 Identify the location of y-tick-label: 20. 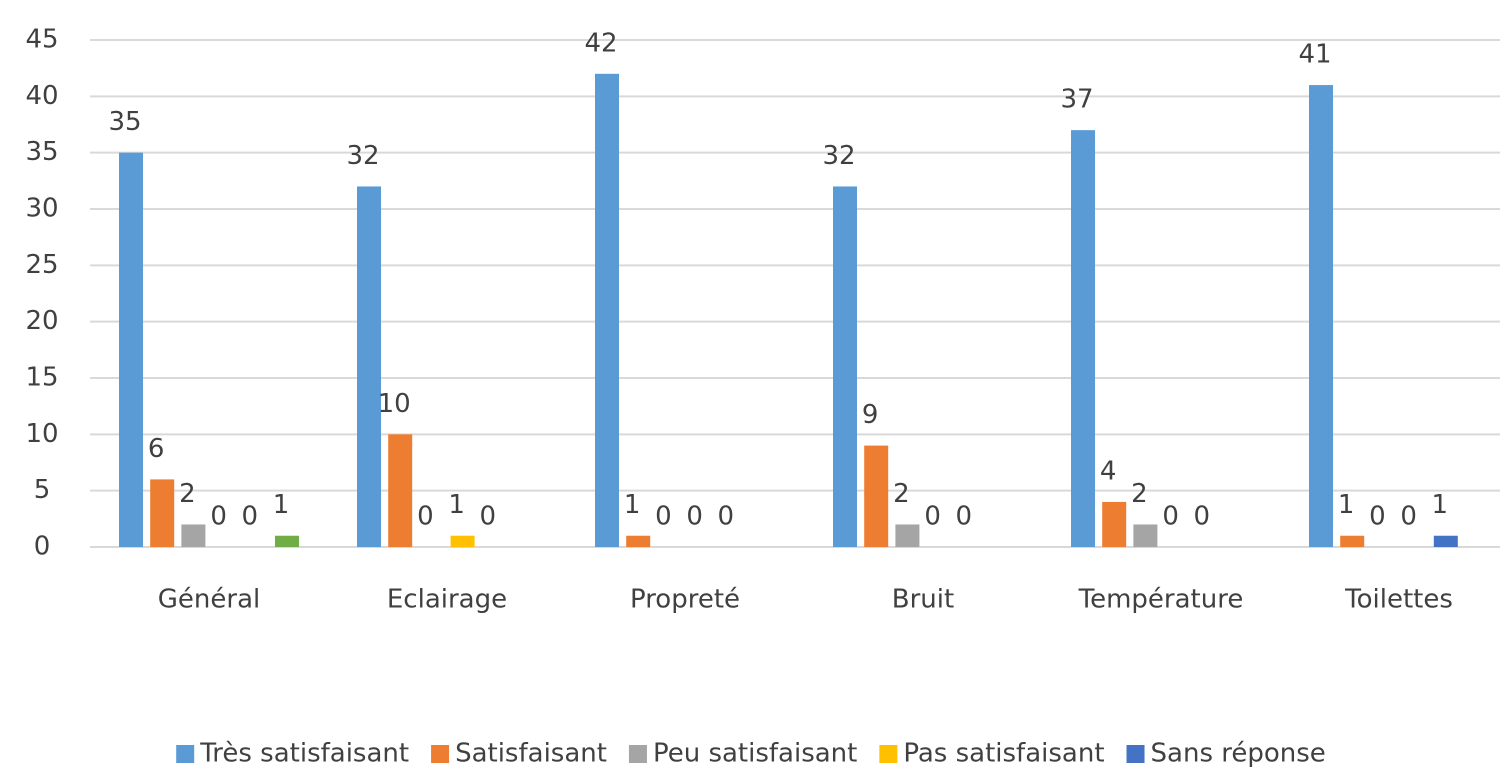
(41, 321).